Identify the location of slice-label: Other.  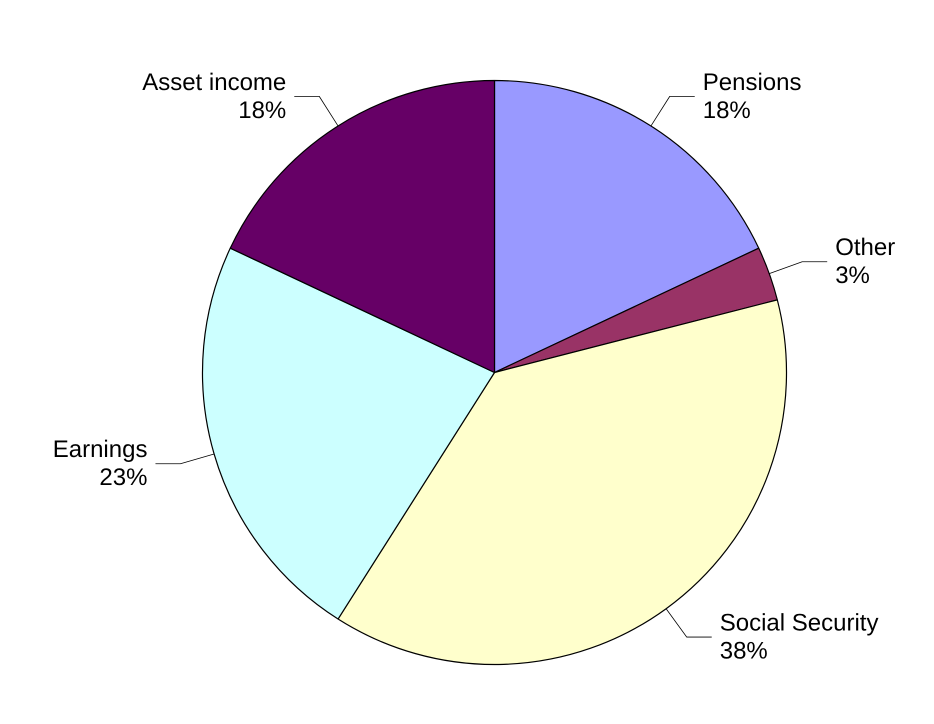
(865, 248).